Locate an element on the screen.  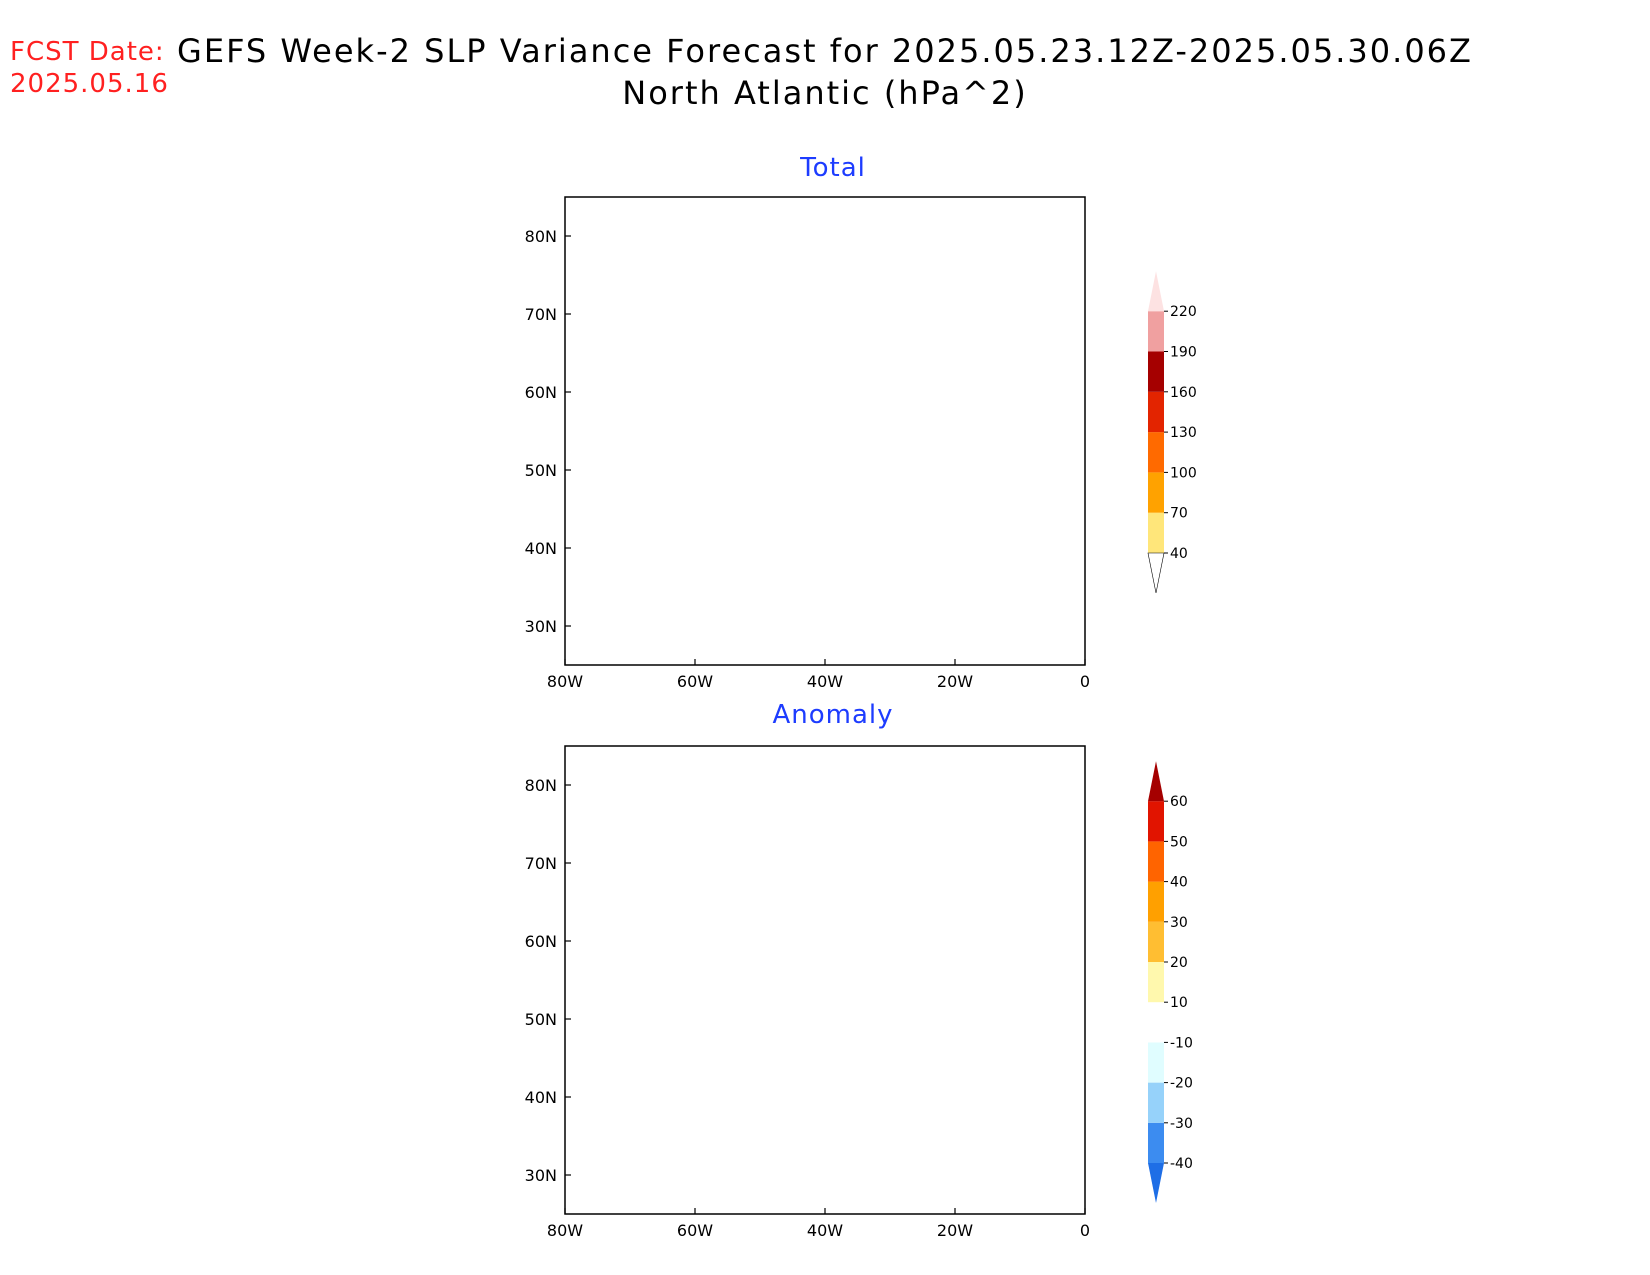
total-panel-title: Total is located at coordinates (833, 168).